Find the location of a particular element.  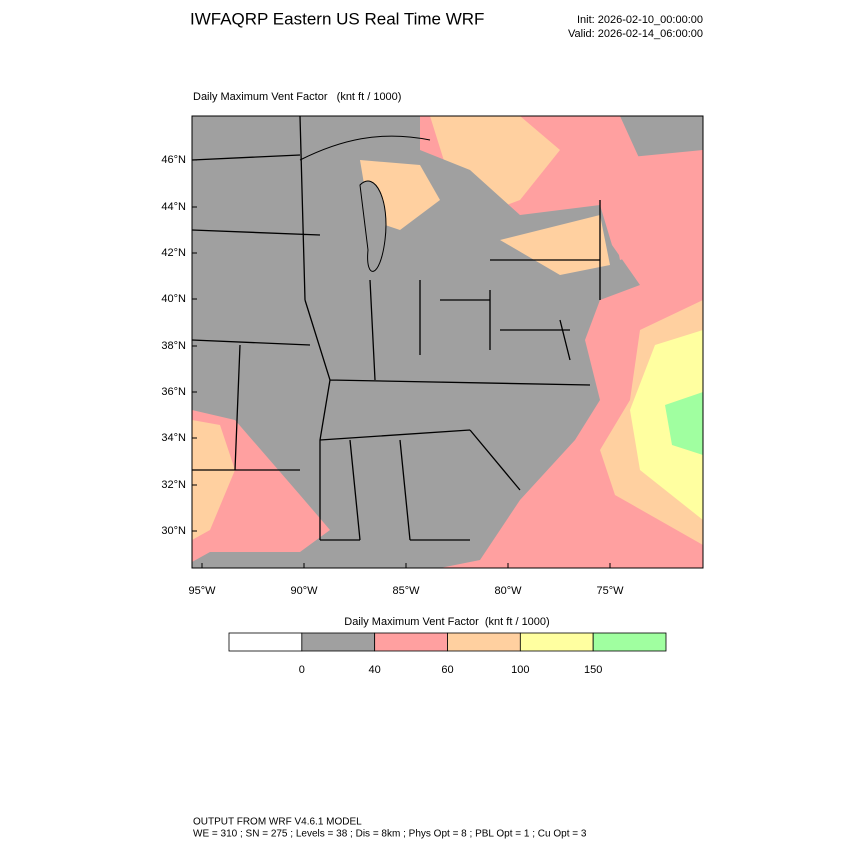

lon-label: 90°W is located at coordinates (304, 591).